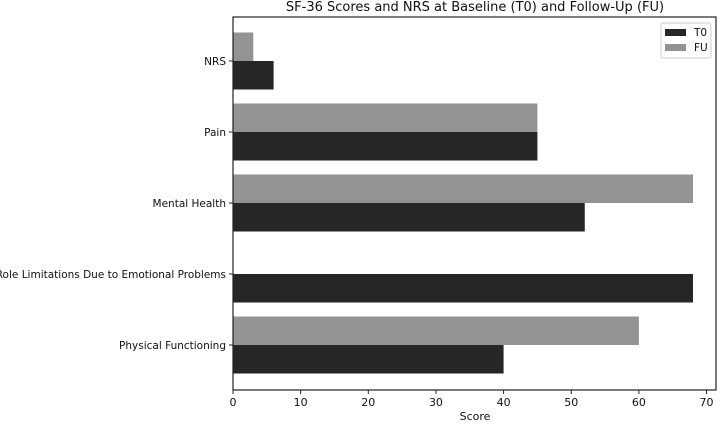  I want to click on y-tick-label: Physical Functioning, so click(172, 346).